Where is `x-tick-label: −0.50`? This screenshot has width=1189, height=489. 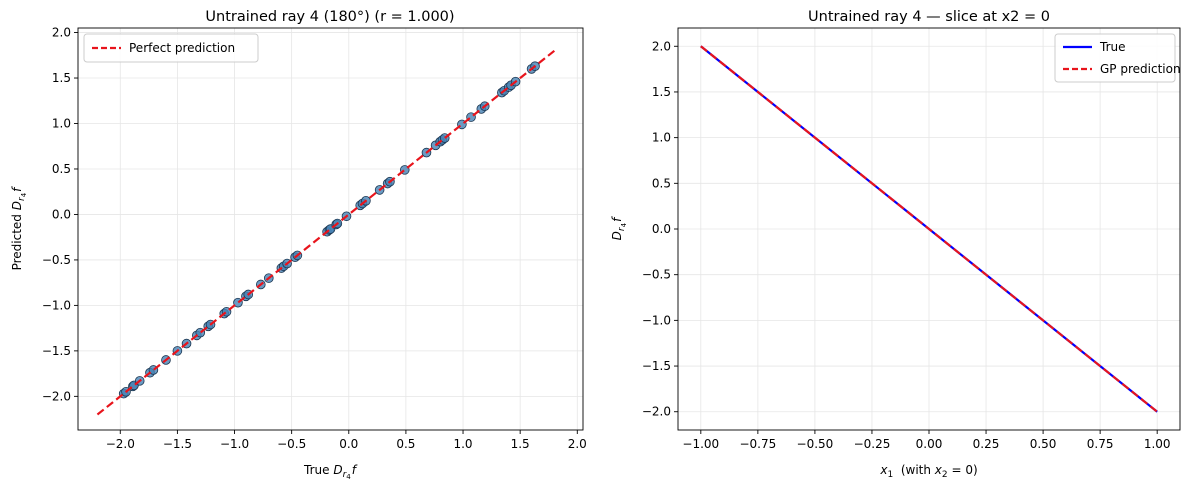 x-tick-label: −0.50 is located at coordinates (815, 444).